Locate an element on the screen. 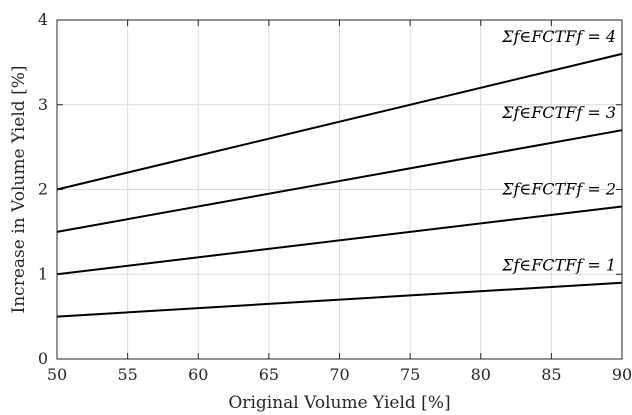 This screenshot has height=415, width=632. x-tick-label: 50 is located at coordinates (57, 374).